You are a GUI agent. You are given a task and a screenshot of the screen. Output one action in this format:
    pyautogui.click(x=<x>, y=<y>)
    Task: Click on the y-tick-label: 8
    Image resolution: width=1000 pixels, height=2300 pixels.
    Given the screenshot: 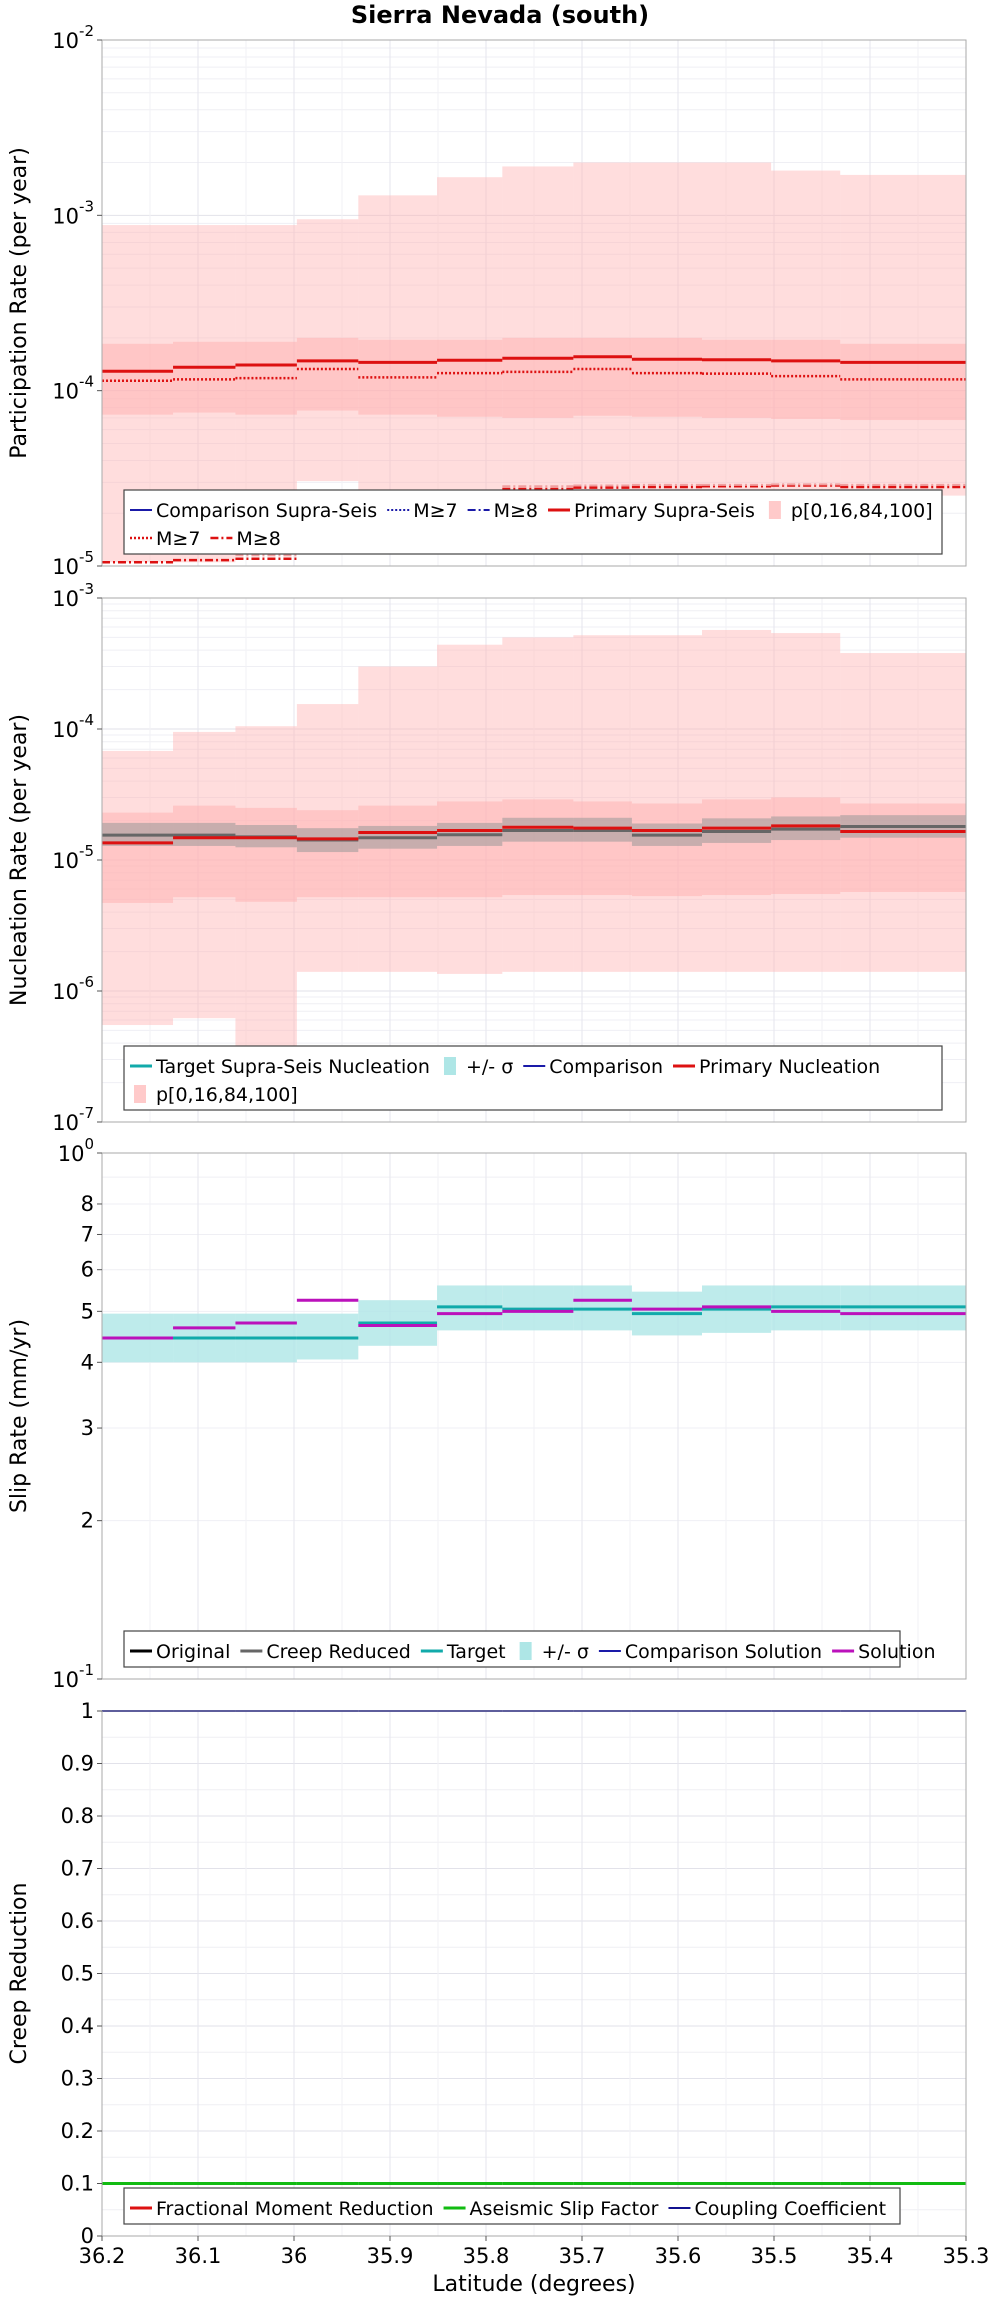 What is the action you would take?
    pyautogui.click(x=87, y=1204)
    